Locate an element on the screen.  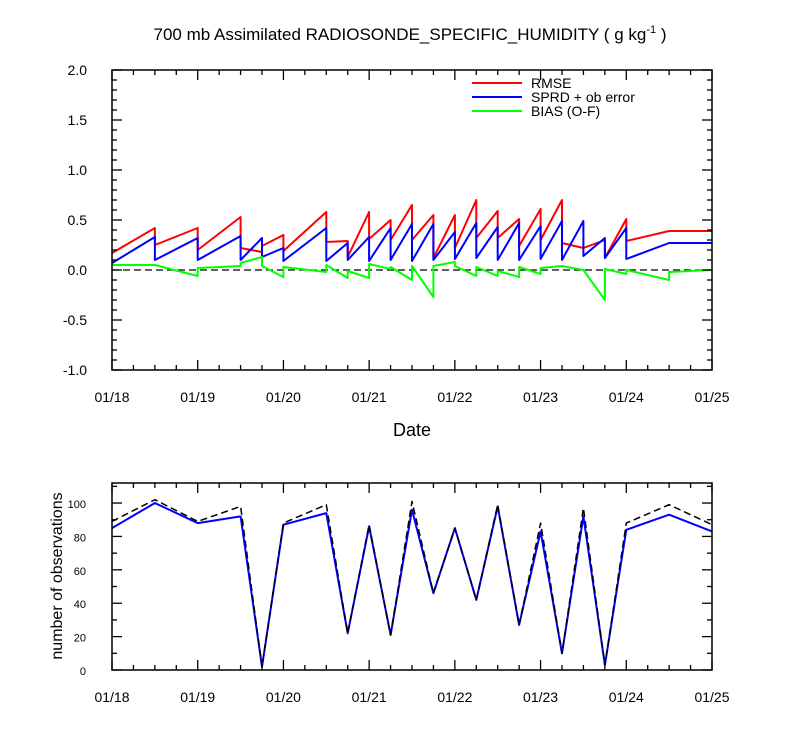
bottom-y-axis-label: number of observations is located at coordinates (57, 575).